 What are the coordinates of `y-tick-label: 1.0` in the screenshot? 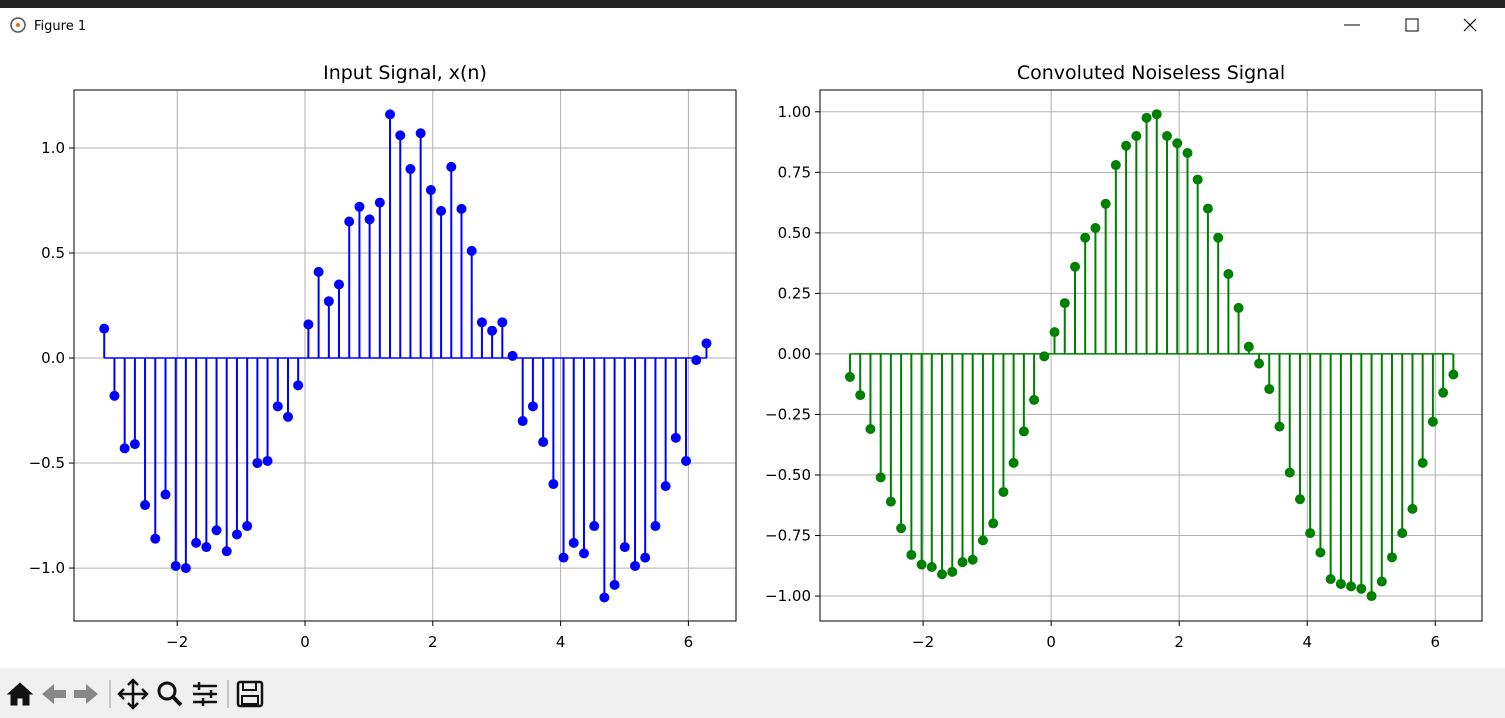 It's located at (53, 148).